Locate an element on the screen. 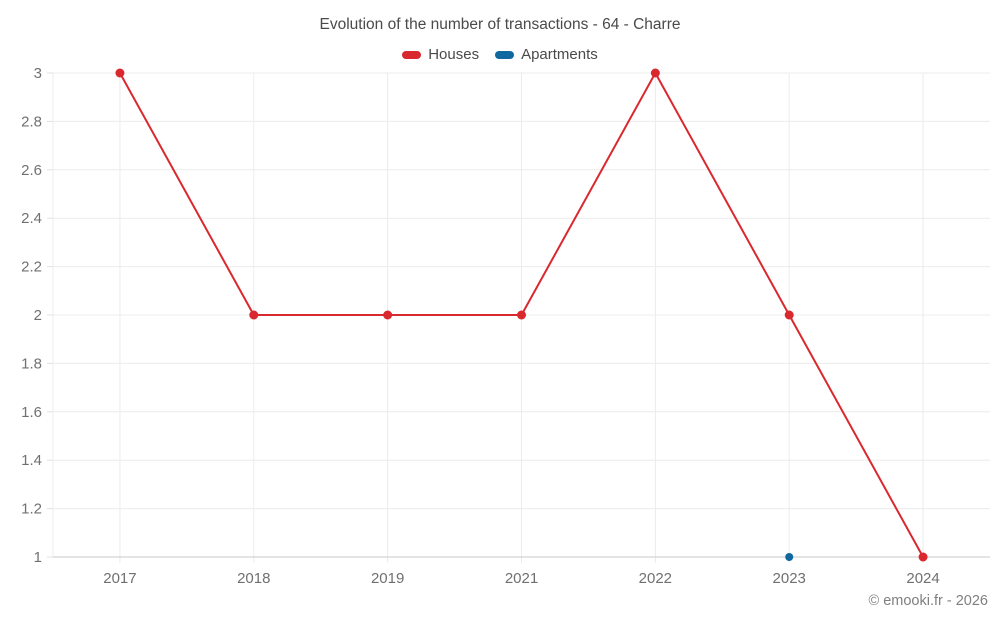 Image resolution: width=1000 pixels, height=625 pixels. legend-item-apartments: Apartments is located at coordinates (546, 54).